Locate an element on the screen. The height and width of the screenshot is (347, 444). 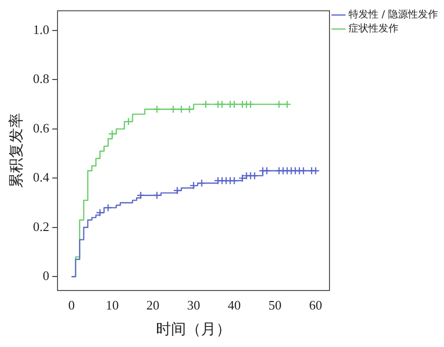
y-tick-label: 0.4 is located at coordinates (41, 177).